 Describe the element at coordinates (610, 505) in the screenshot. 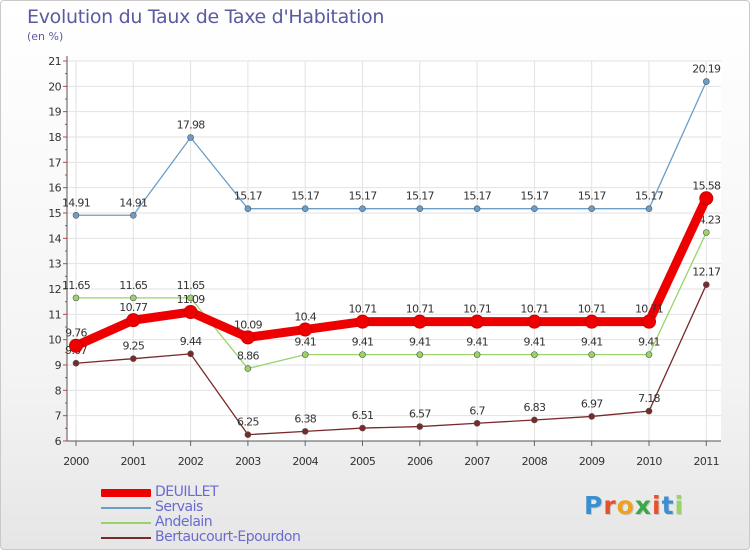

I see `logo-letter: r` at that location.